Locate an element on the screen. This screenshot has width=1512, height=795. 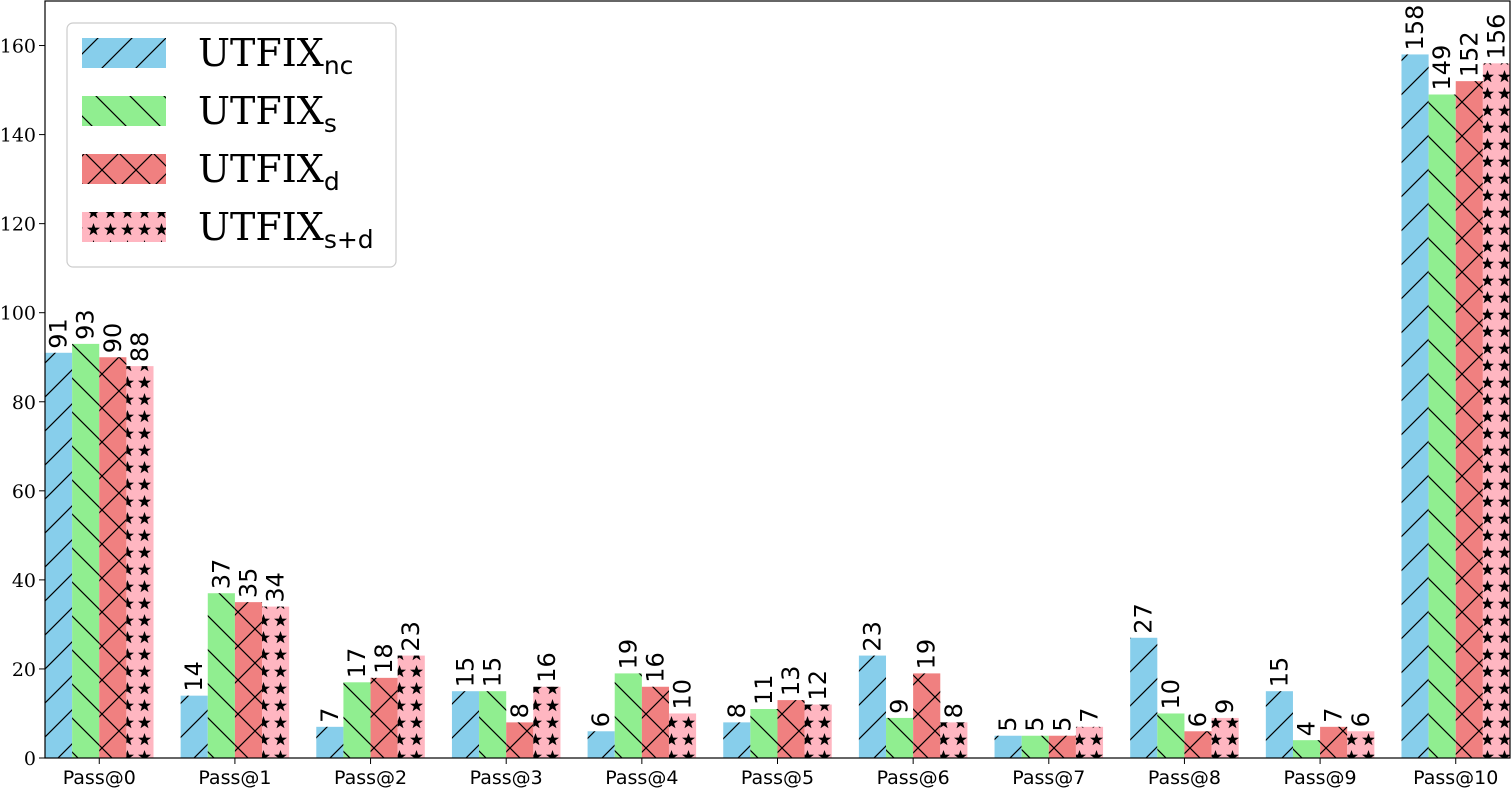
x-tick-label: Pass@9 is located at coordinates (1320, 778).